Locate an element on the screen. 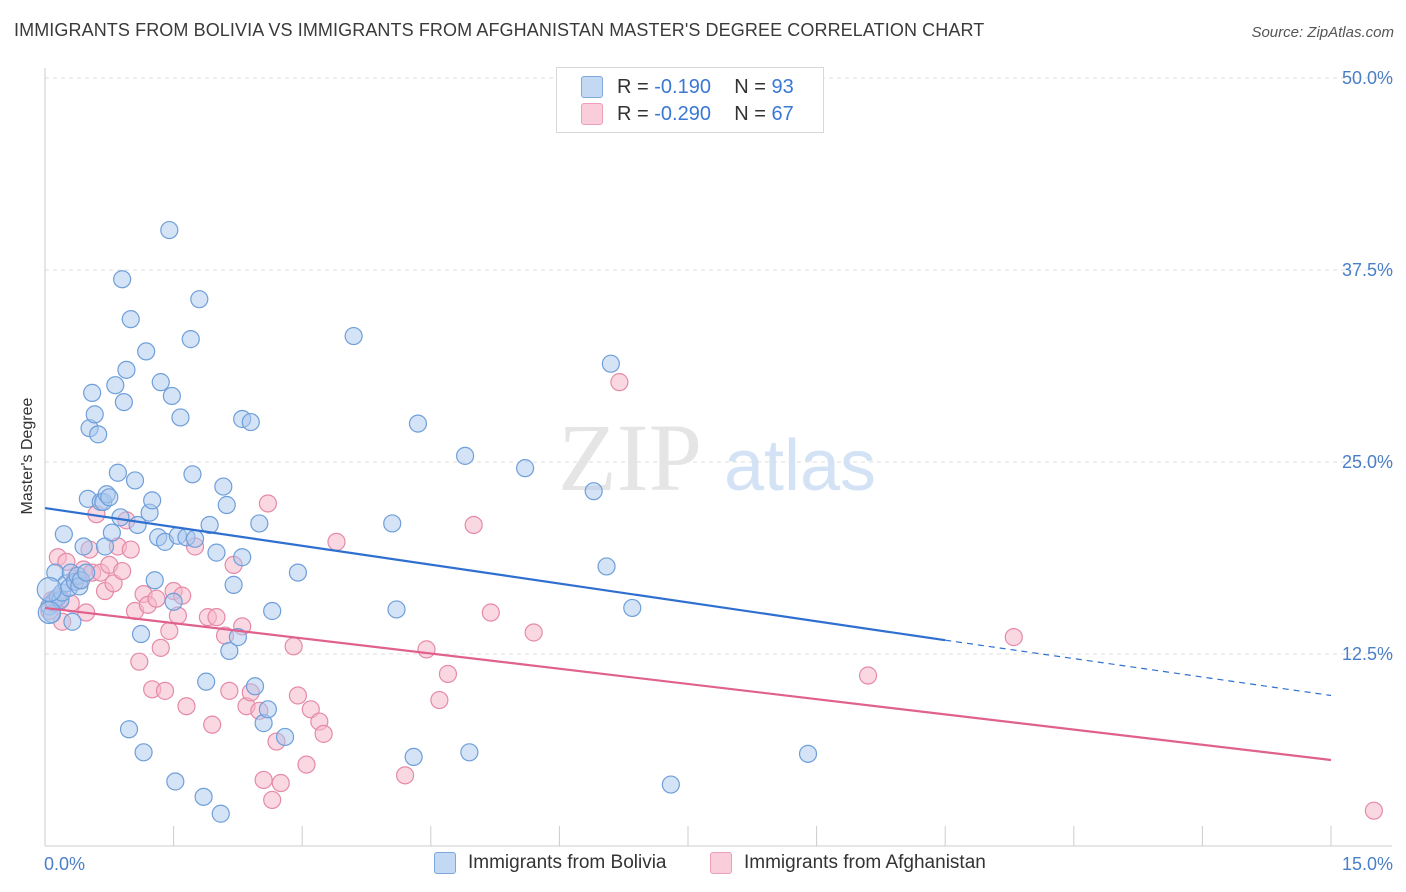 Image resolution: width=1406 pixels, height=892 pixels. legend-item-bolivia: Immigrants from Bolivia is located at coordinates (550, 863).